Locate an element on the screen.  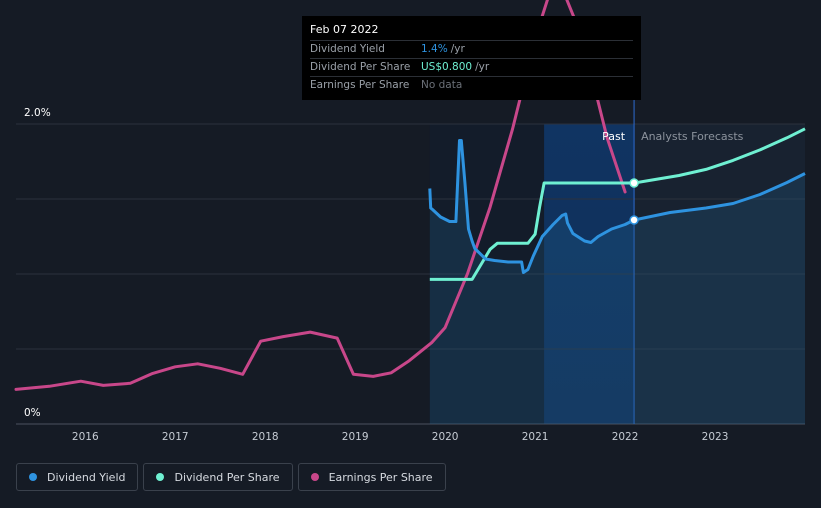
x-tick-label: 2017 is located at coordinates (175, 437).